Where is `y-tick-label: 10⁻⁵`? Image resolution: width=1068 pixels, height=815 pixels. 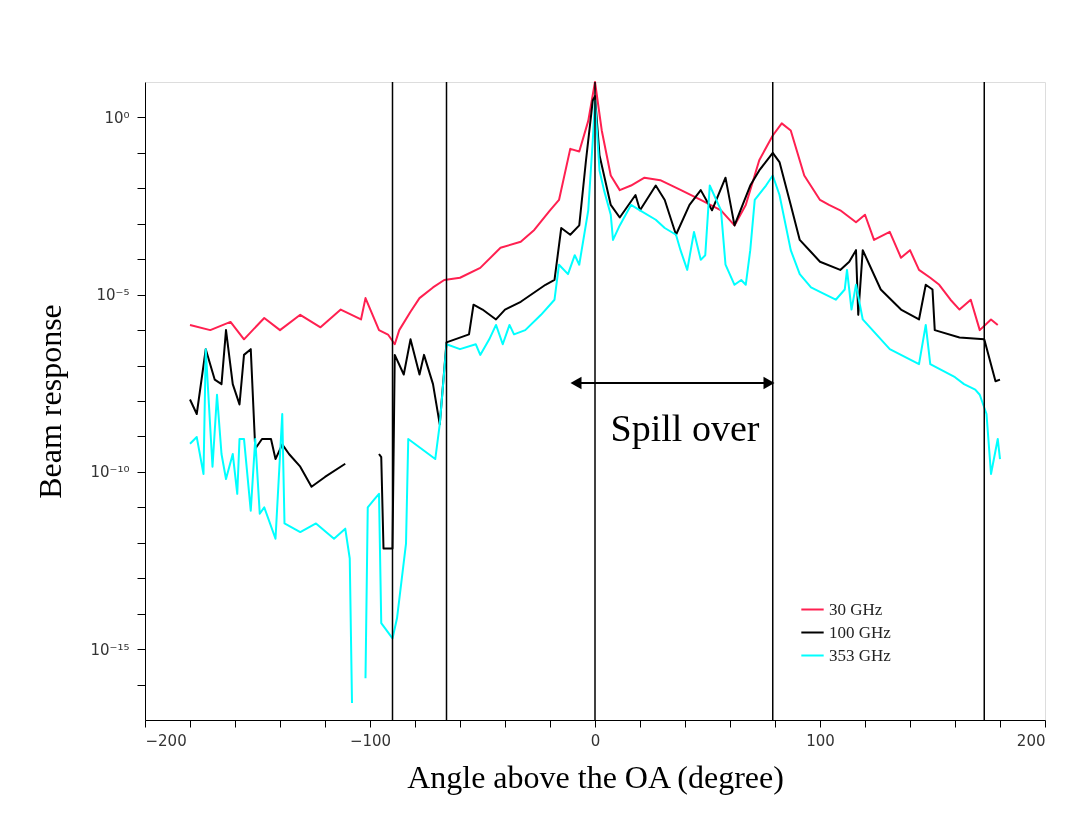 y-tick-label: 10⁻⁵ is located at coordinates (113, 295).